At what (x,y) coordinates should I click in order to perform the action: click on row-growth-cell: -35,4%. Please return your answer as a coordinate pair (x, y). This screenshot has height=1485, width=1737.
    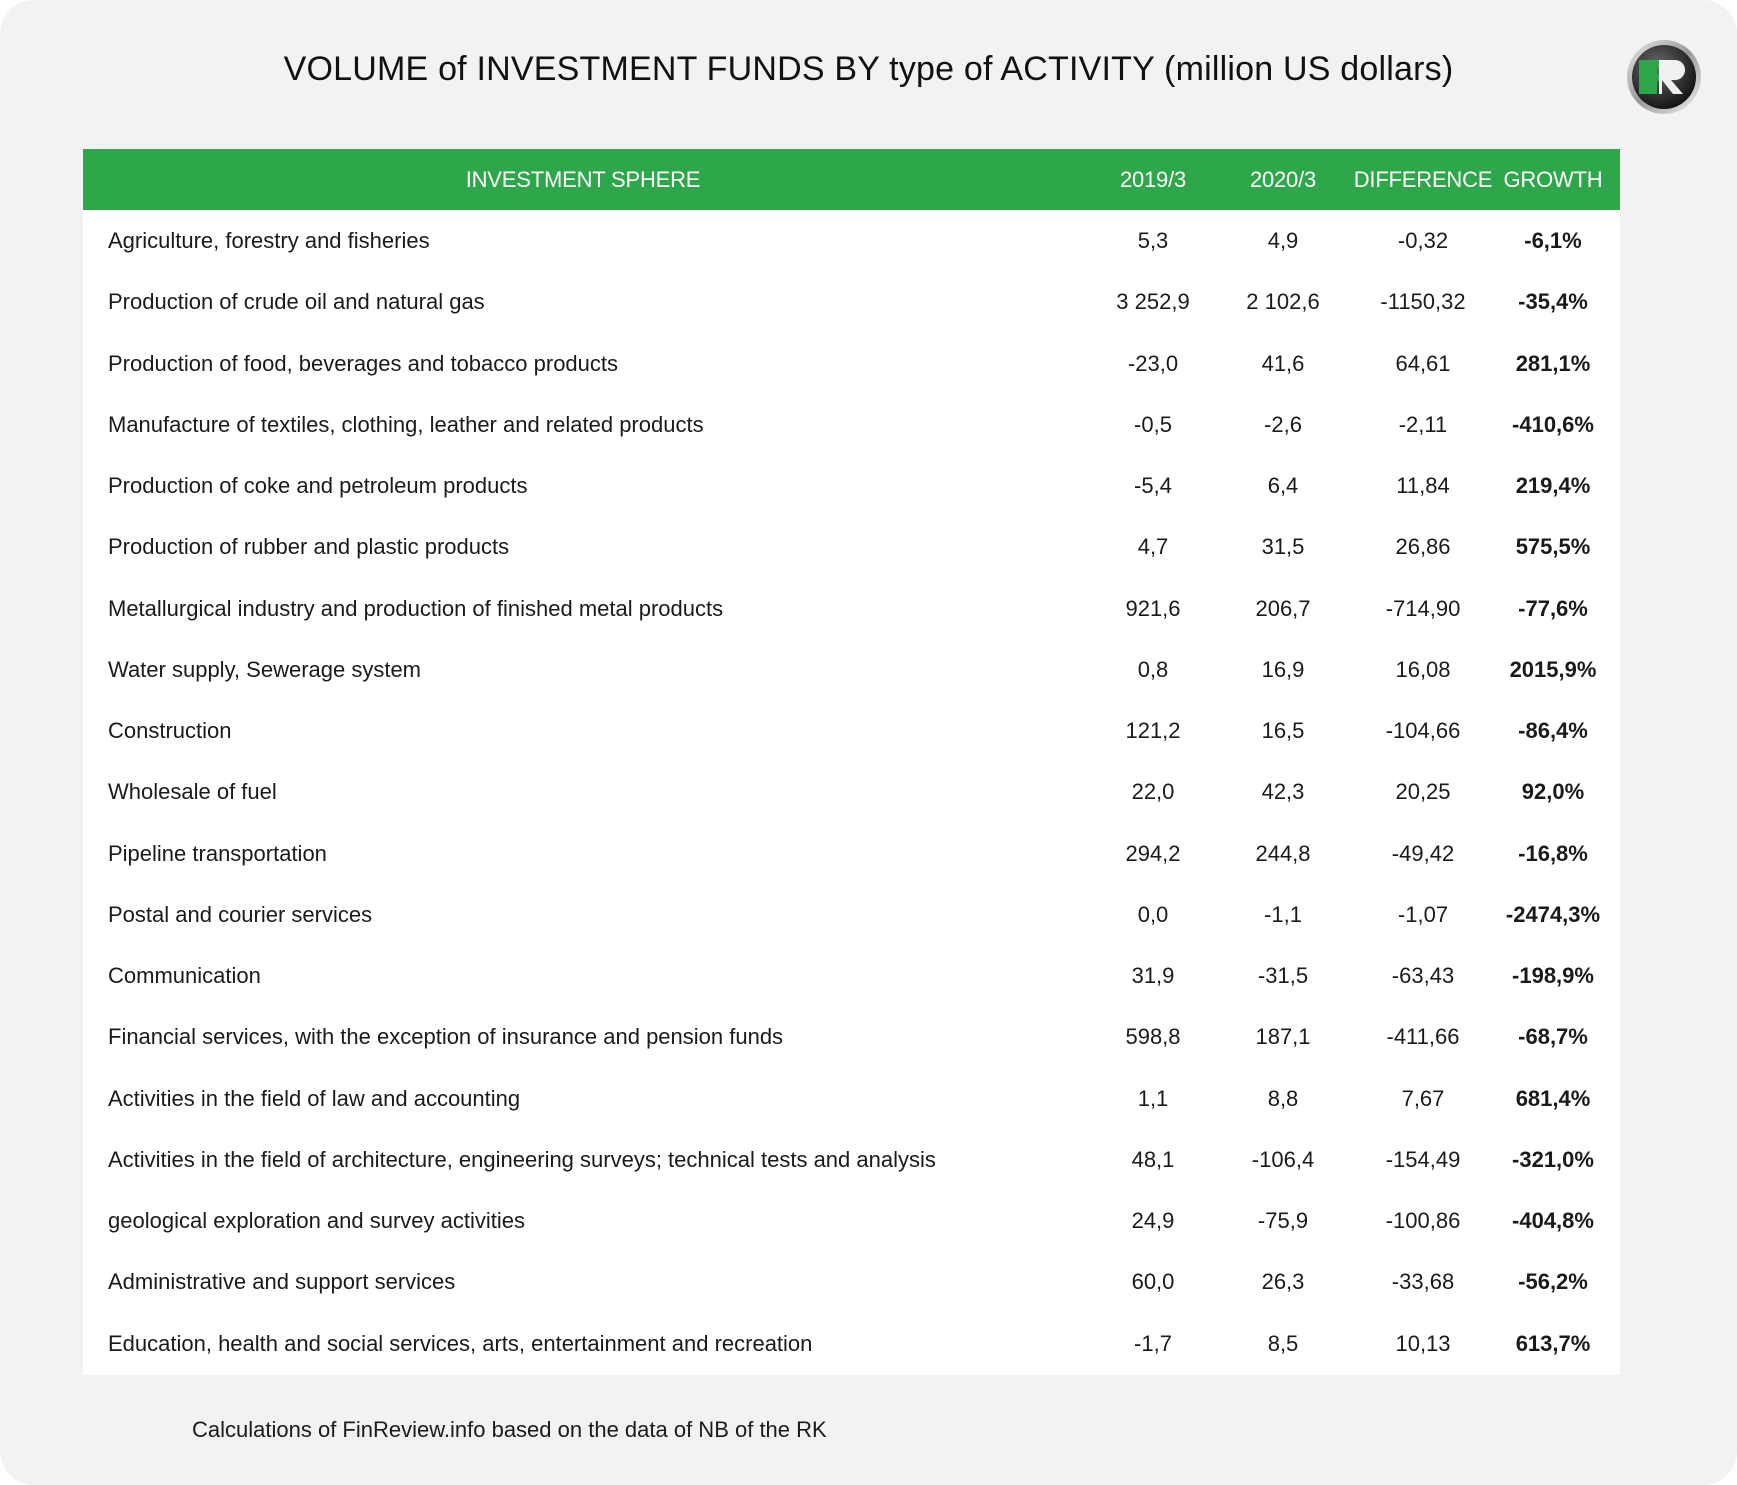
    Looking at the image, I should click on (1553, 302).